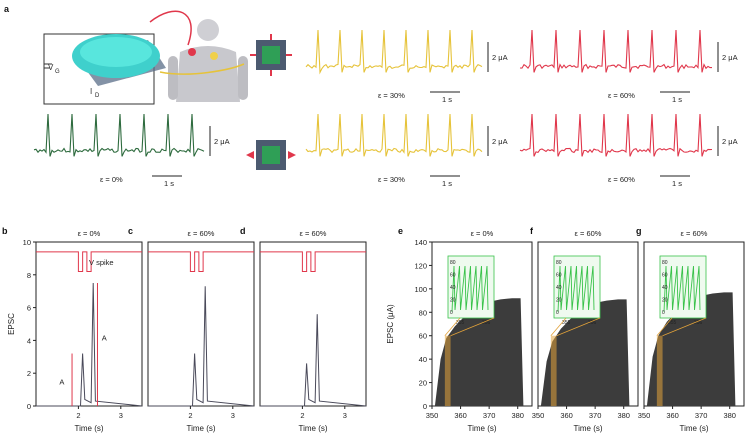 Image resolution: width=756 pixels, height=446 pixels. What do you see at coordinates (7, 9) in the screenshot?
I see `panel-a-letter: a` at bounding box center [7, 9].